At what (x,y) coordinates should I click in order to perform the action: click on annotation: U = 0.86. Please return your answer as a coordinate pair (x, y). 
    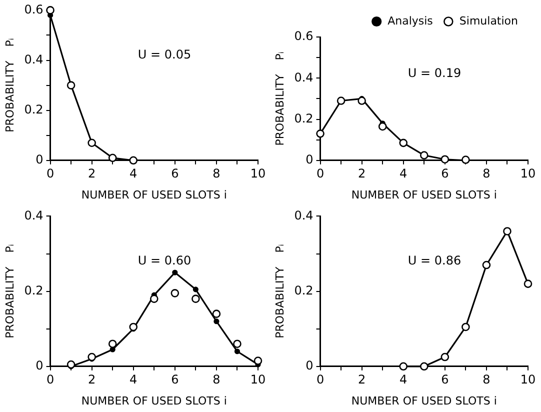
    Looking at the image, I should click on (435, 260).